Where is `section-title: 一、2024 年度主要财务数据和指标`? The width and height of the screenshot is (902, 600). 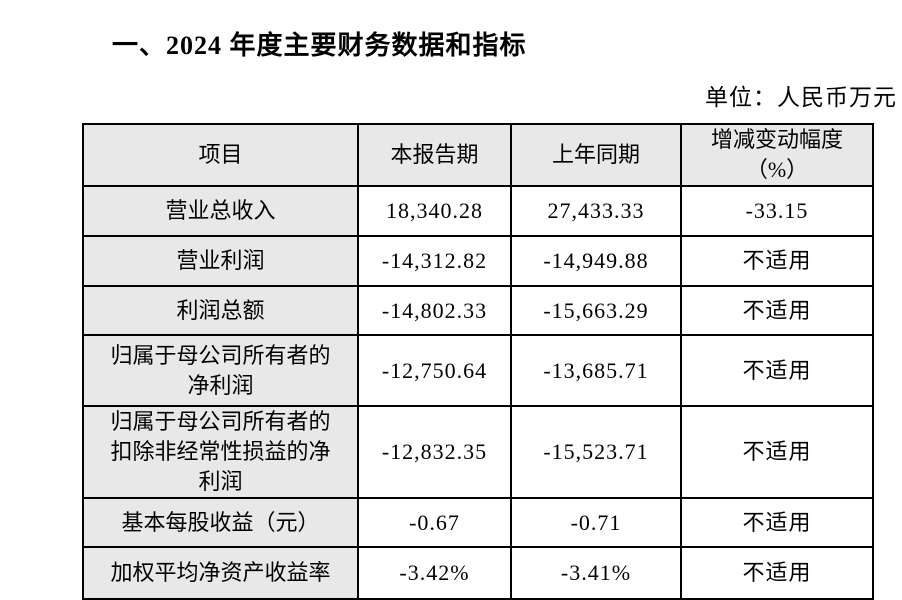
section-title: 一、2024 年度主要财务数据和指标 is located at coordinates (319, 45).